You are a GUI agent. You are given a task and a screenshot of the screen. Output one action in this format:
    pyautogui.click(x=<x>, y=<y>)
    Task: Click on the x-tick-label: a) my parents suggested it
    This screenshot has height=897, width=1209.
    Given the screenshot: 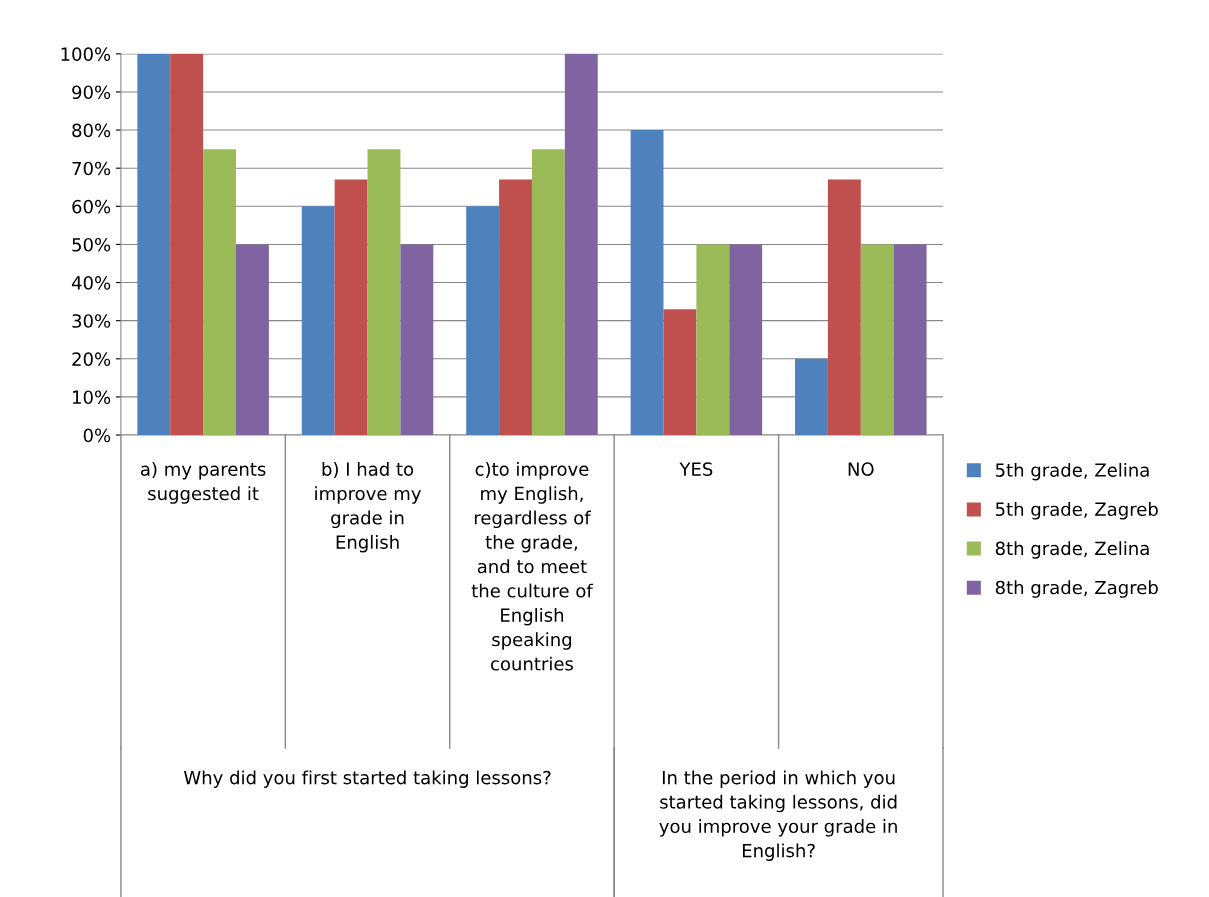 What is the action you would take?
    pyautogui.click(x=203, y=482)
    